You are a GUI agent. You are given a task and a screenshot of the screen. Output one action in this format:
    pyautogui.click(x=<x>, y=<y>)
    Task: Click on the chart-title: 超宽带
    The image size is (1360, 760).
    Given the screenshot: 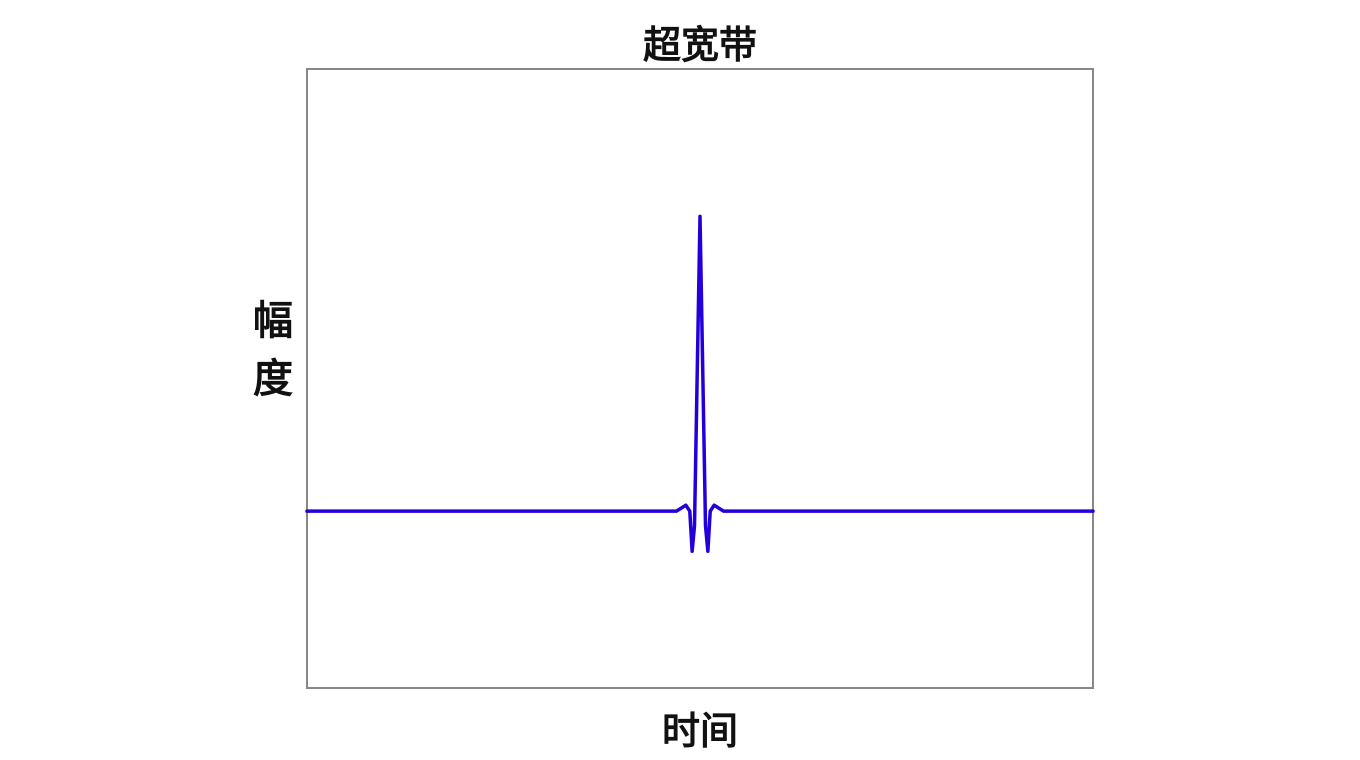 What is the action you would take?
    pyautogui.click(x=699, y=45)
    